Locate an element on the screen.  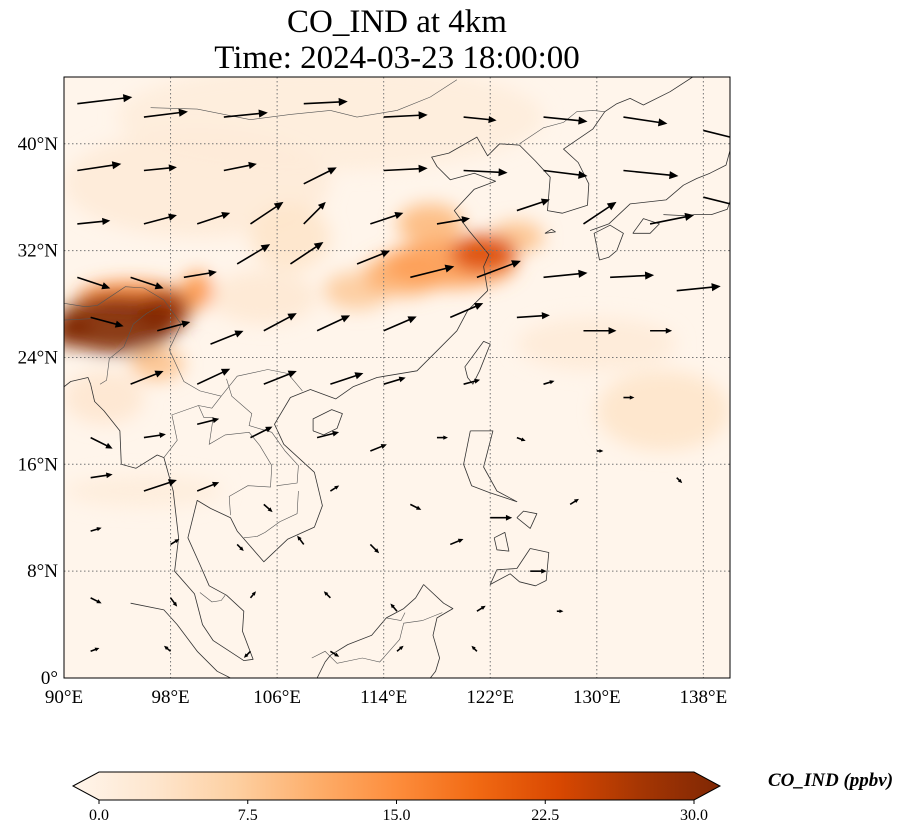
colorbar-ticks: 0.0 7.5 15.0 22.5 30.0 is located at coordinates (398, 812).